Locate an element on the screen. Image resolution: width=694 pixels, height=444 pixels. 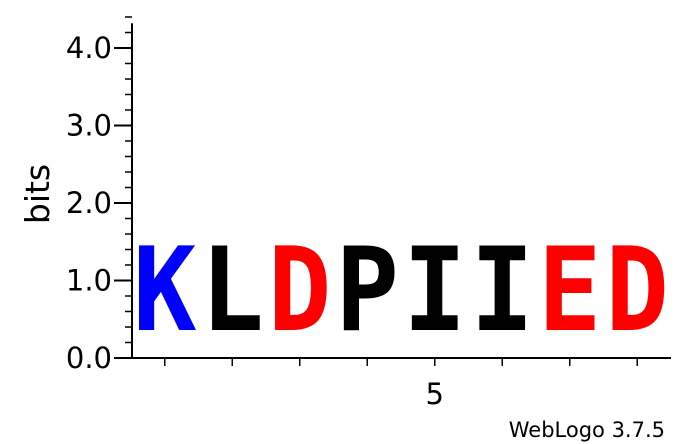
y-axis: 0.0 1.0 2.0 3.0 4.0 is located at coordinates (99, 195).